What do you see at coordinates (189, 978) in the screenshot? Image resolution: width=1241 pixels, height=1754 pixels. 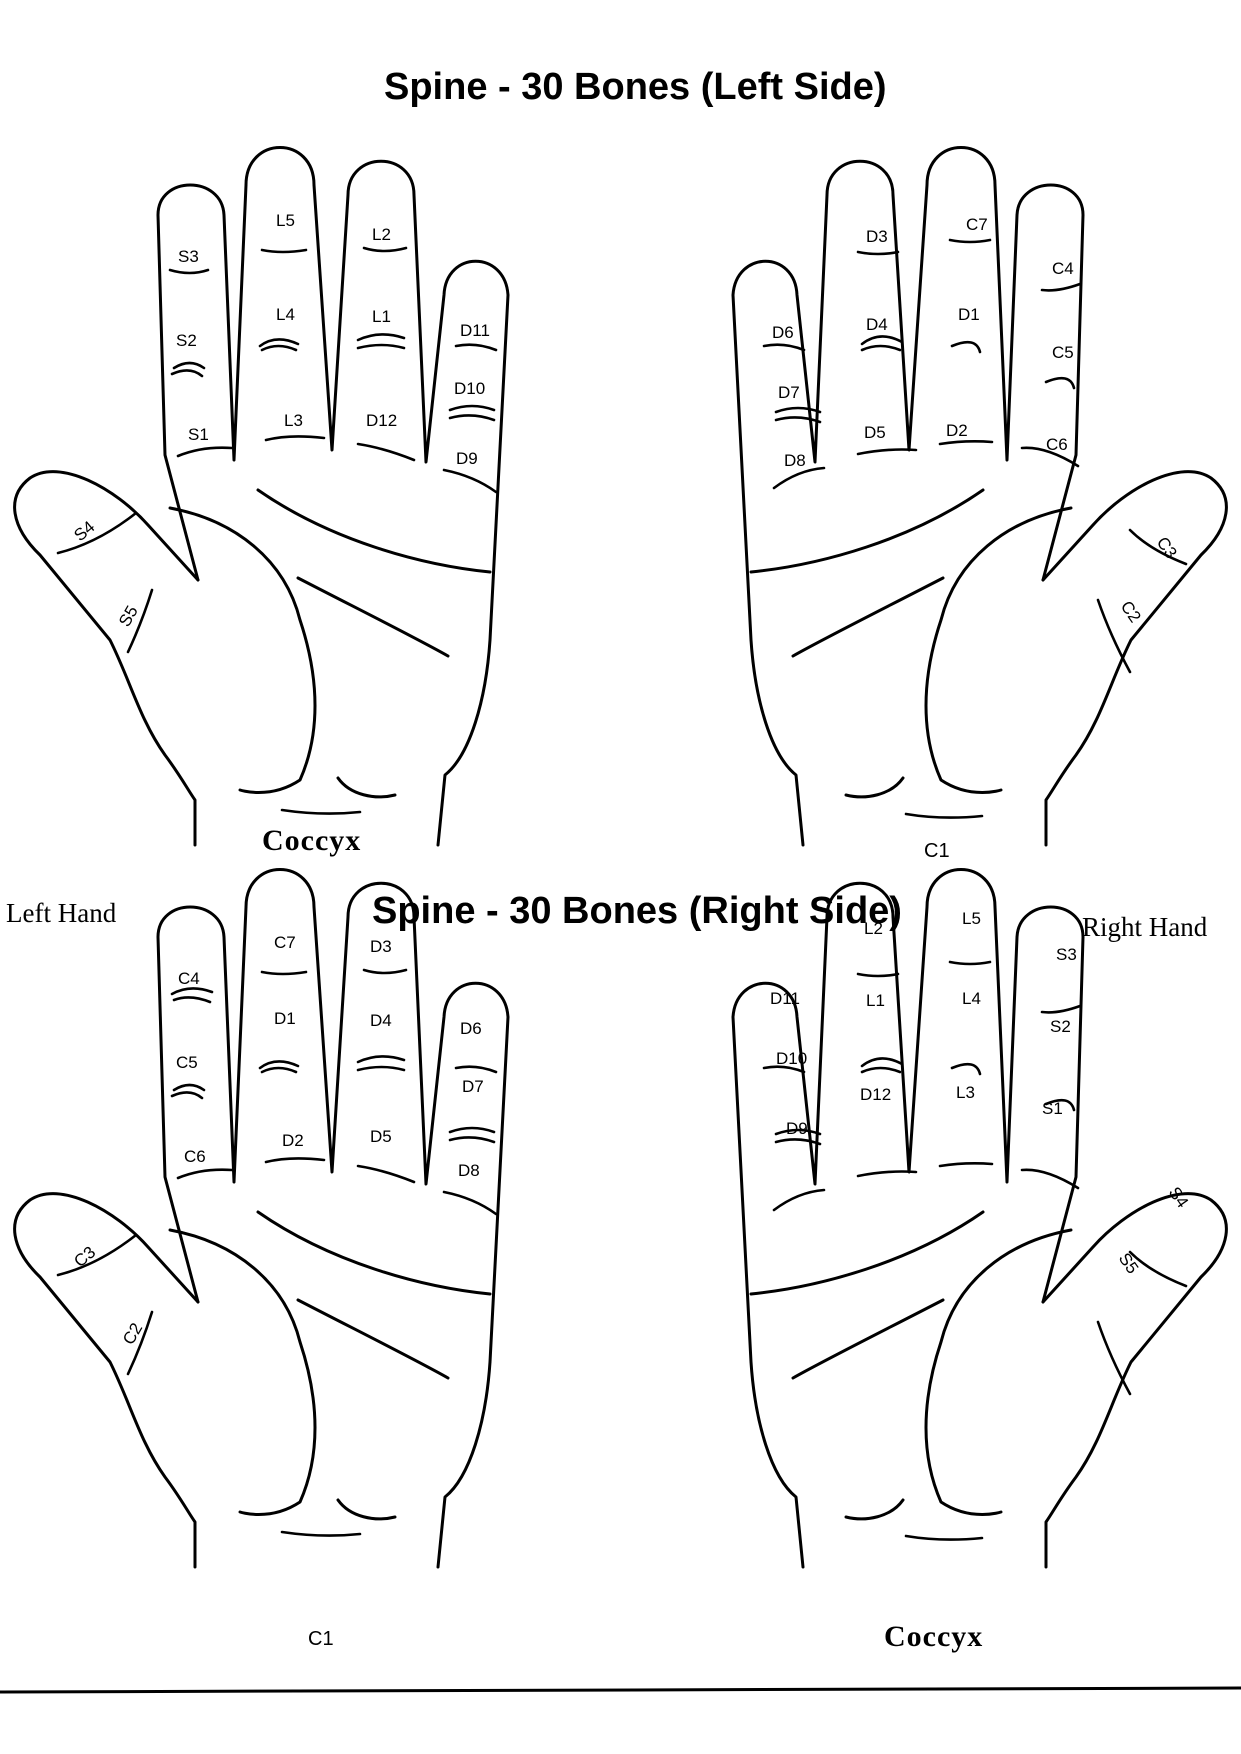 I see `bottom-left-label-0: C4` at bounding box center [189, 978].